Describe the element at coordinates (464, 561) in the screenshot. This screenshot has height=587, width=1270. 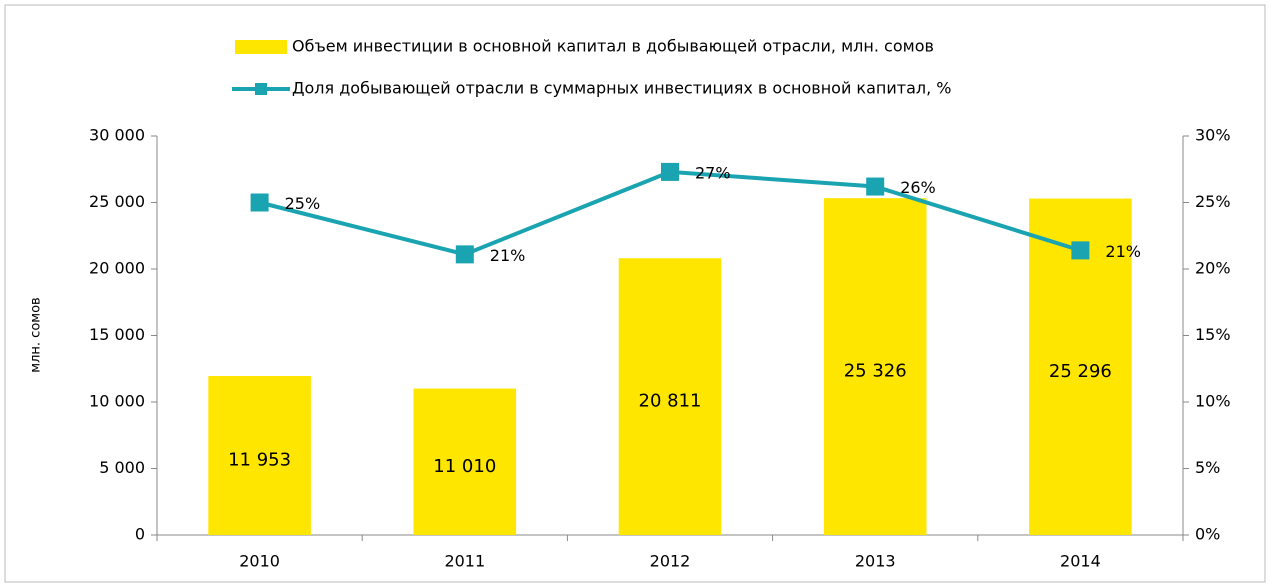
I see `x-tick-label: 2011` at that location.